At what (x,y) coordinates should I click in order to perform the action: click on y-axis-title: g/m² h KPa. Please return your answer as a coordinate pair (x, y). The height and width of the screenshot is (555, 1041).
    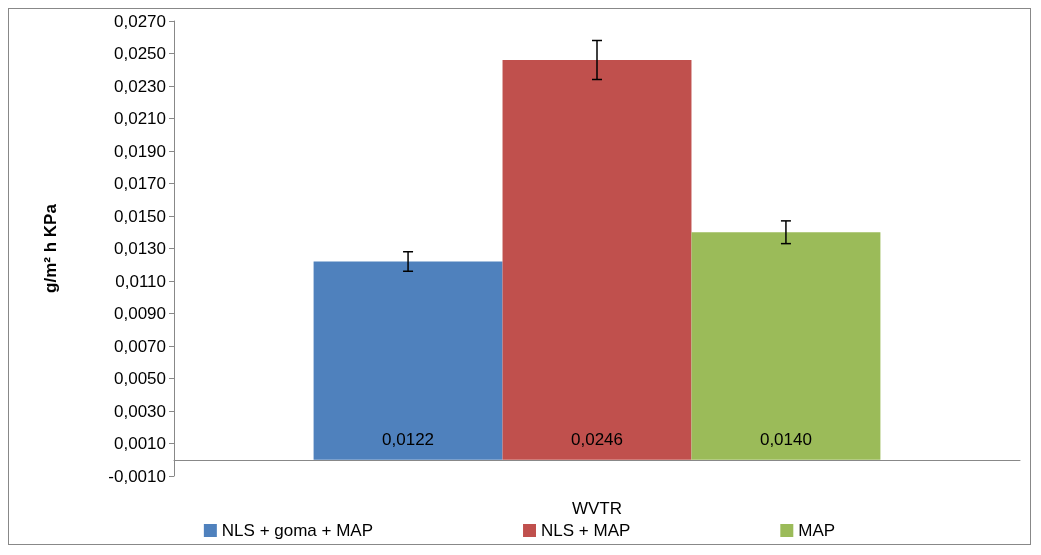
    Looking at the image, I should click on (50, 248).